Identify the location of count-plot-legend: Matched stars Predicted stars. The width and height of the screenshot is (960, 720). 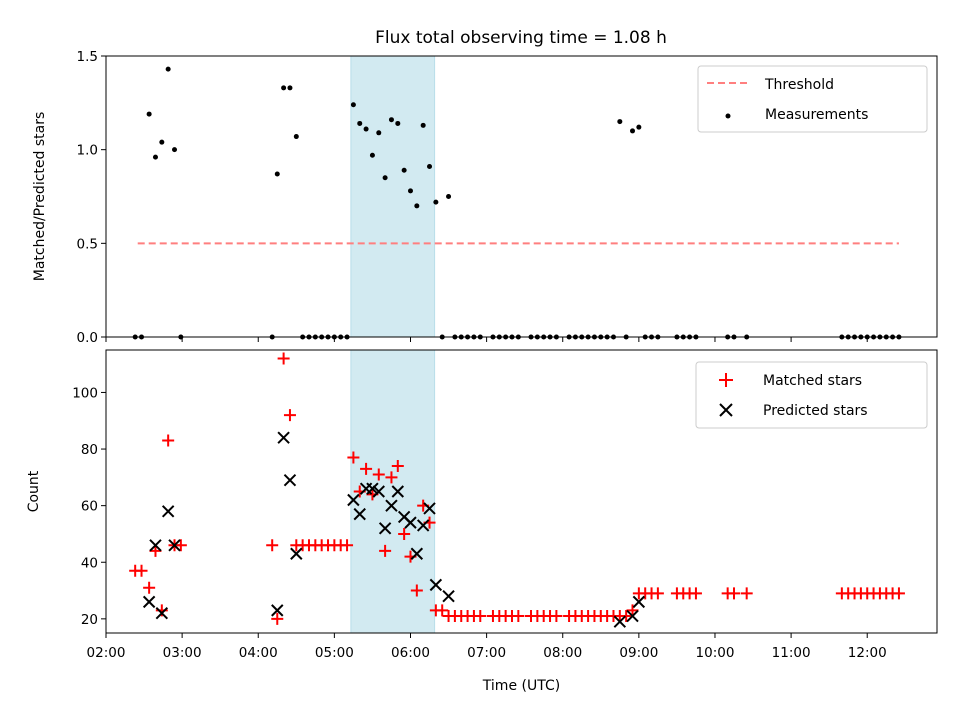
(811, 395).